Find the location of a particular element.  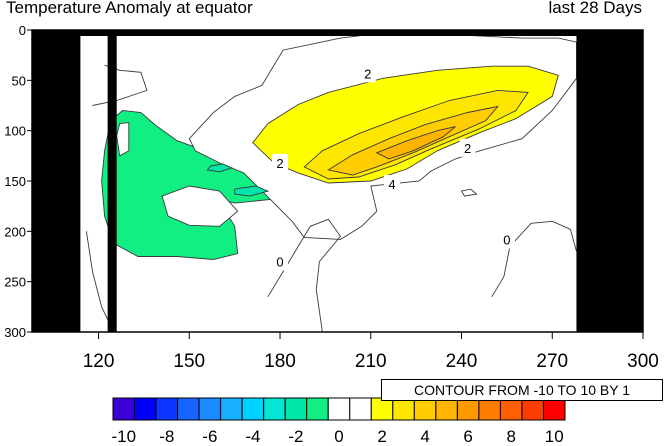

contour-label-4: 0 is located at coordinates (506, 239).